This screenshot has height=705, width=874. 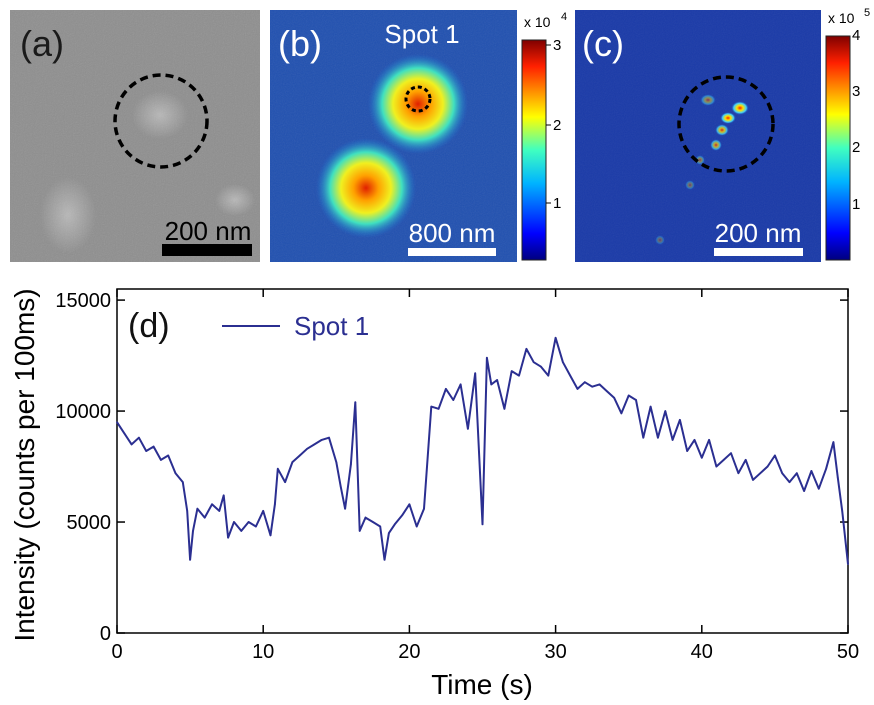 I want to click on colorbar-b: x 10 4 1 2 3, so click(x=544, y=136).